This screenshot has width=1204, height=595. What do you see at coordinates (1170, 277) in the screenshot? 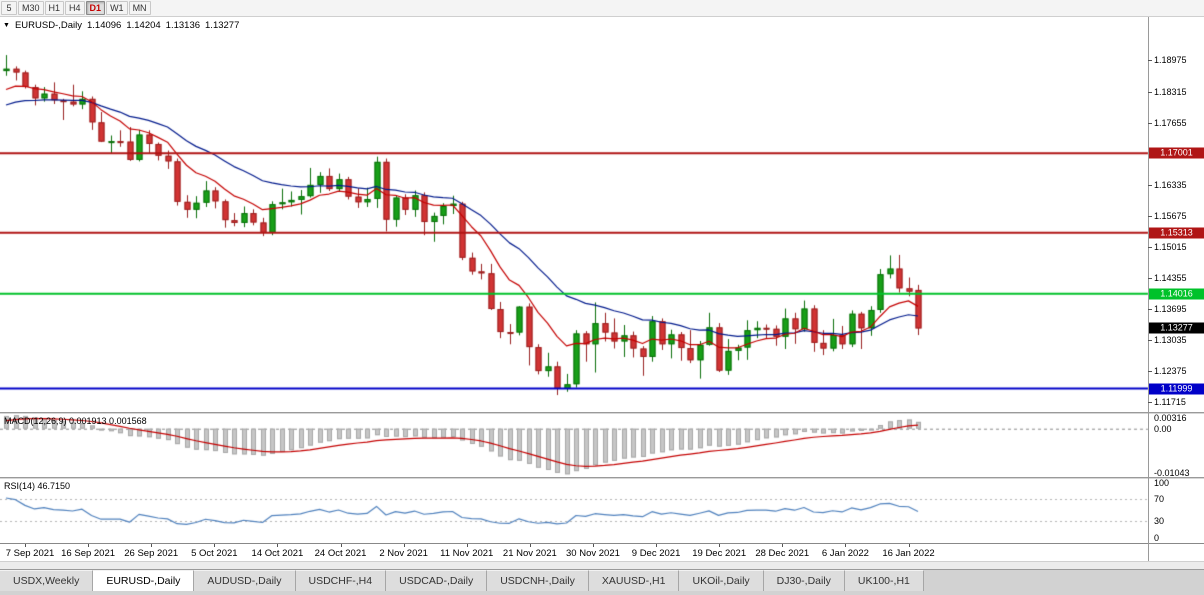
I see `price-axis-label: 1.14355` at bounding box center [1170, 277].